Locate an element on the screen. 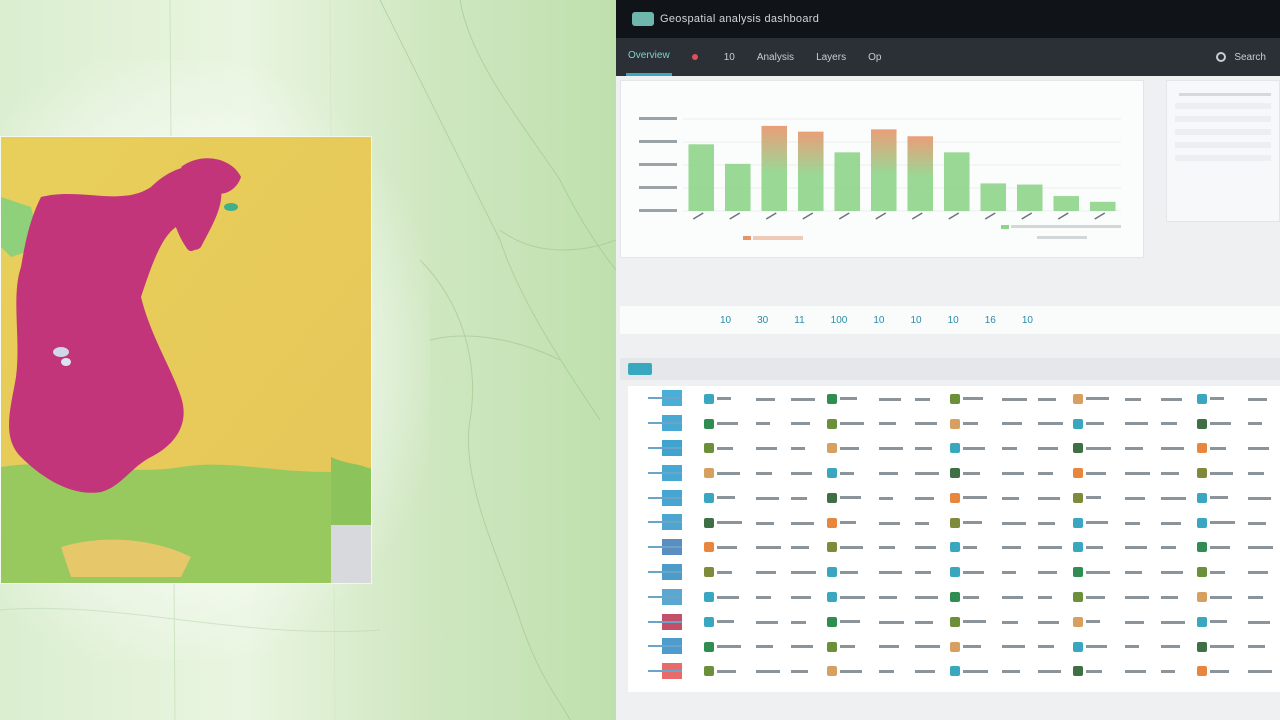  tab-analysis: Analysis is located at coordinates (775, 57).